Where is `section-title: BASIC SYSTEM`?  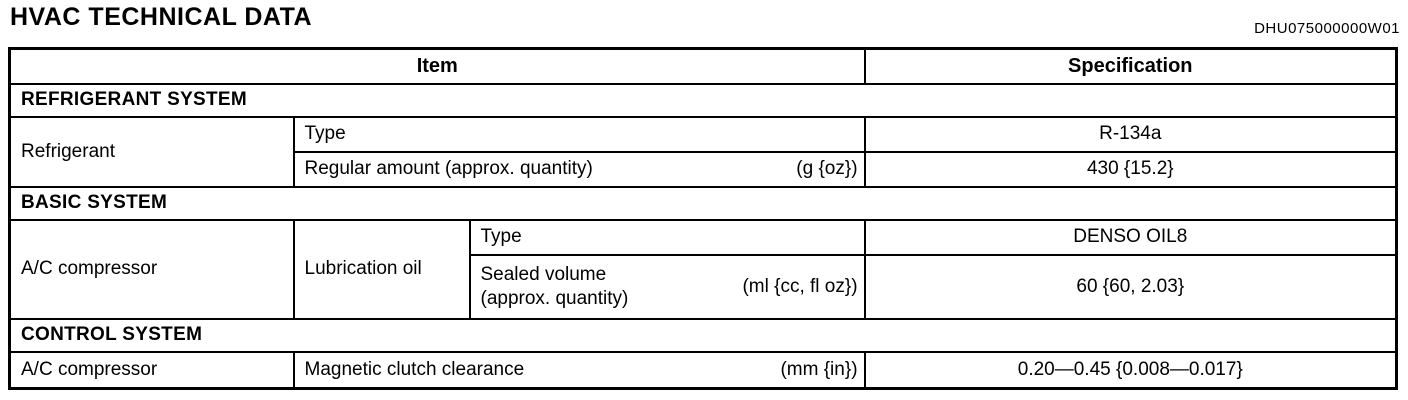
section-title: BASIC SYSTEM is located at coordinates (703, 203).